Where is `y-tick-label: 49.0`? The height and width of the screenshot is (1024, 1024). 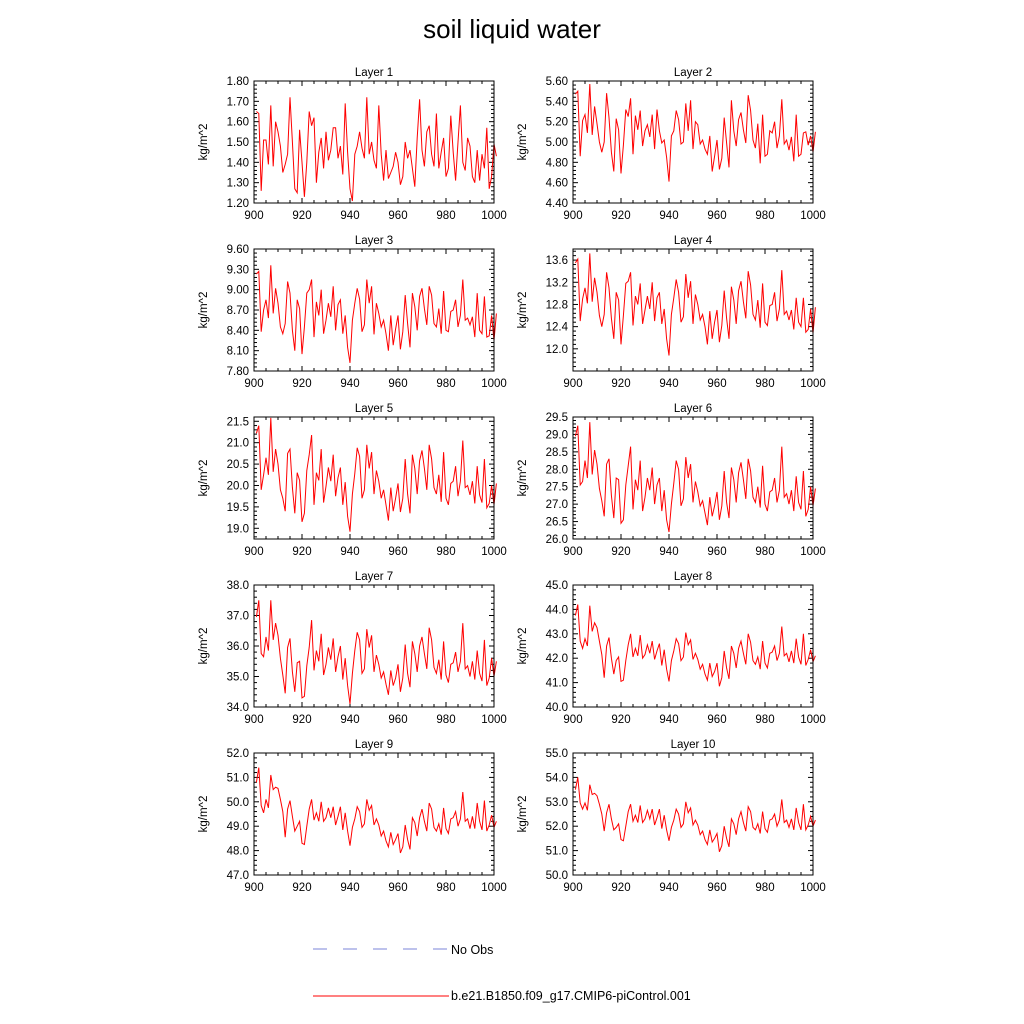
y-tick-label: 49.0 is located at coordinates (238, 827).